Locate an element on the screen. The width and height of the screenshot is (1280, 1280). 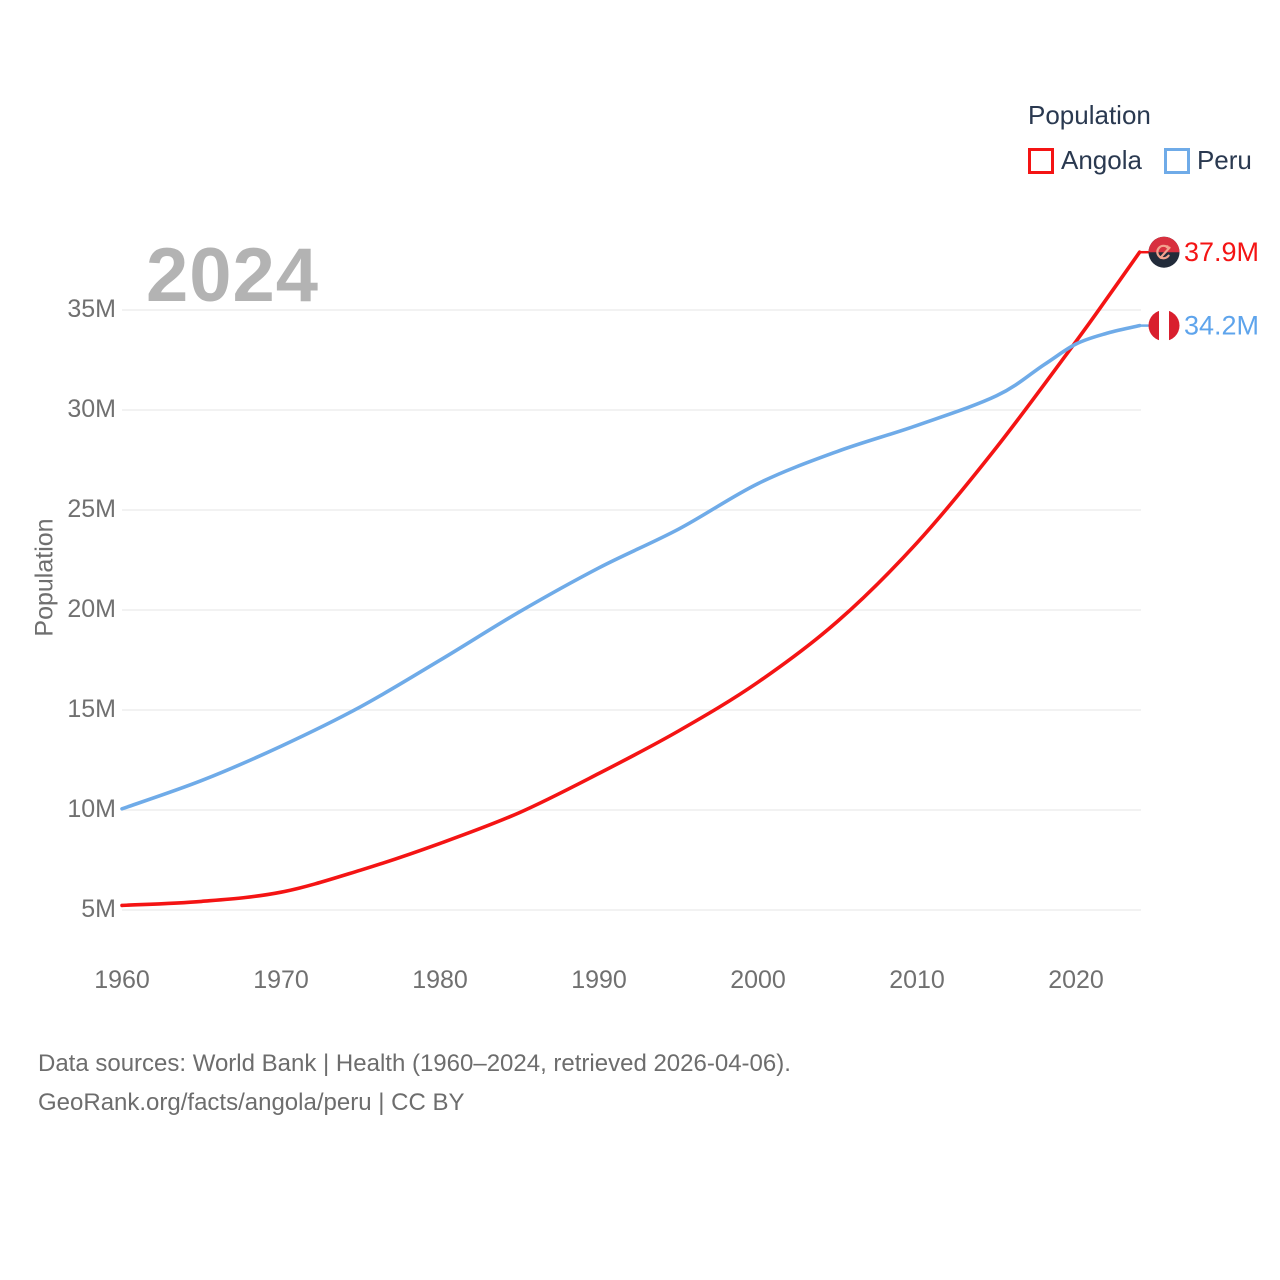
y-tick-label: 15M is located at coordinates (91, 709).